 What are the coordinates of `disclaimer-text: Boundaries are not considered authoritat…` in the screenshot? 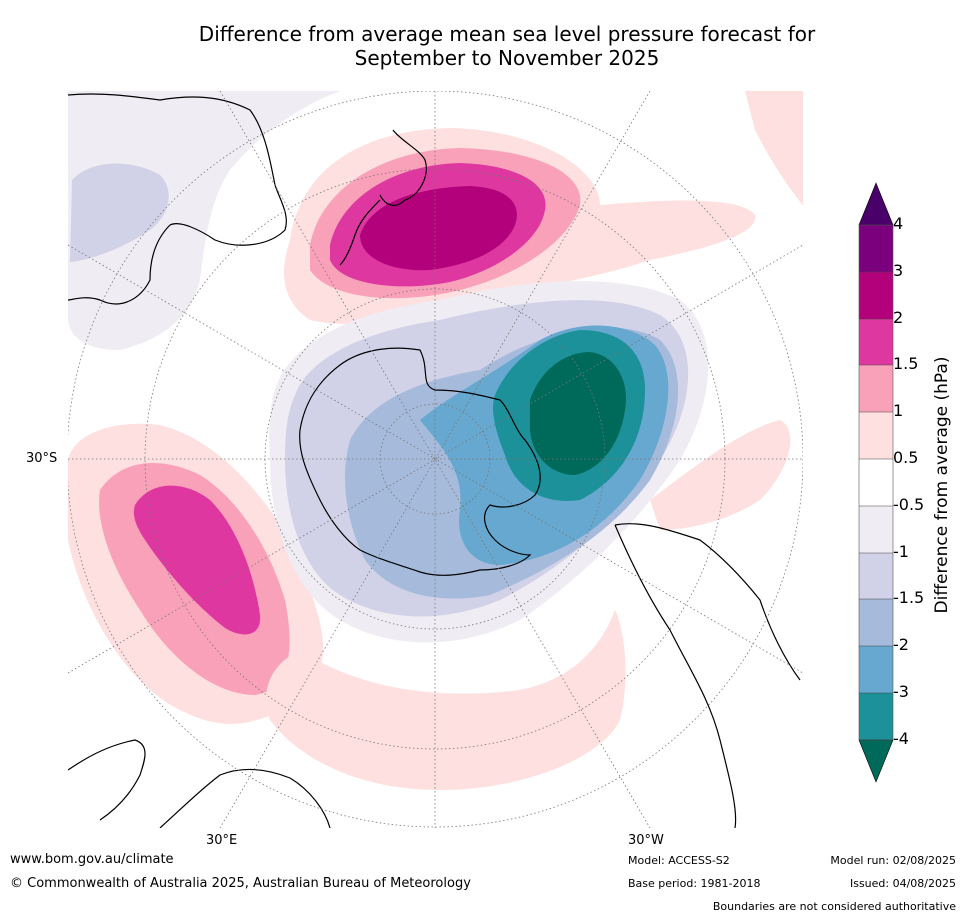 It's located at (834, 906).